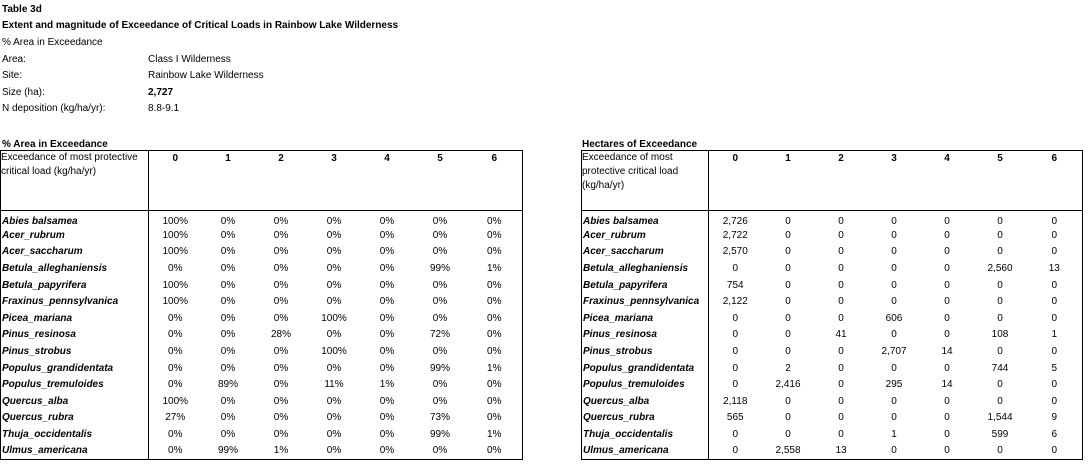 The image size is (1089, 466). Describe the element at coordinates (74, 434) in the screenshot. I see `species-name: Thuja_occidentalis` at that location.